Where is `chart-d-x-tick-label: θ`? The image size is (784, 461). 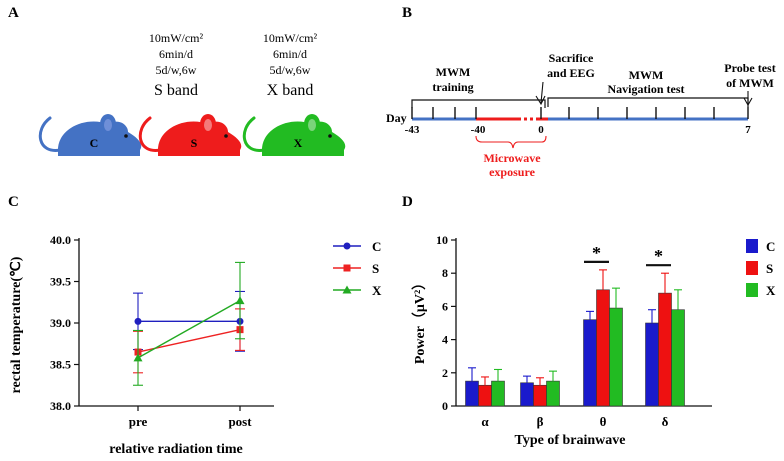
chart-d-x-tick-label: θ is located at coordinates (603, 421).